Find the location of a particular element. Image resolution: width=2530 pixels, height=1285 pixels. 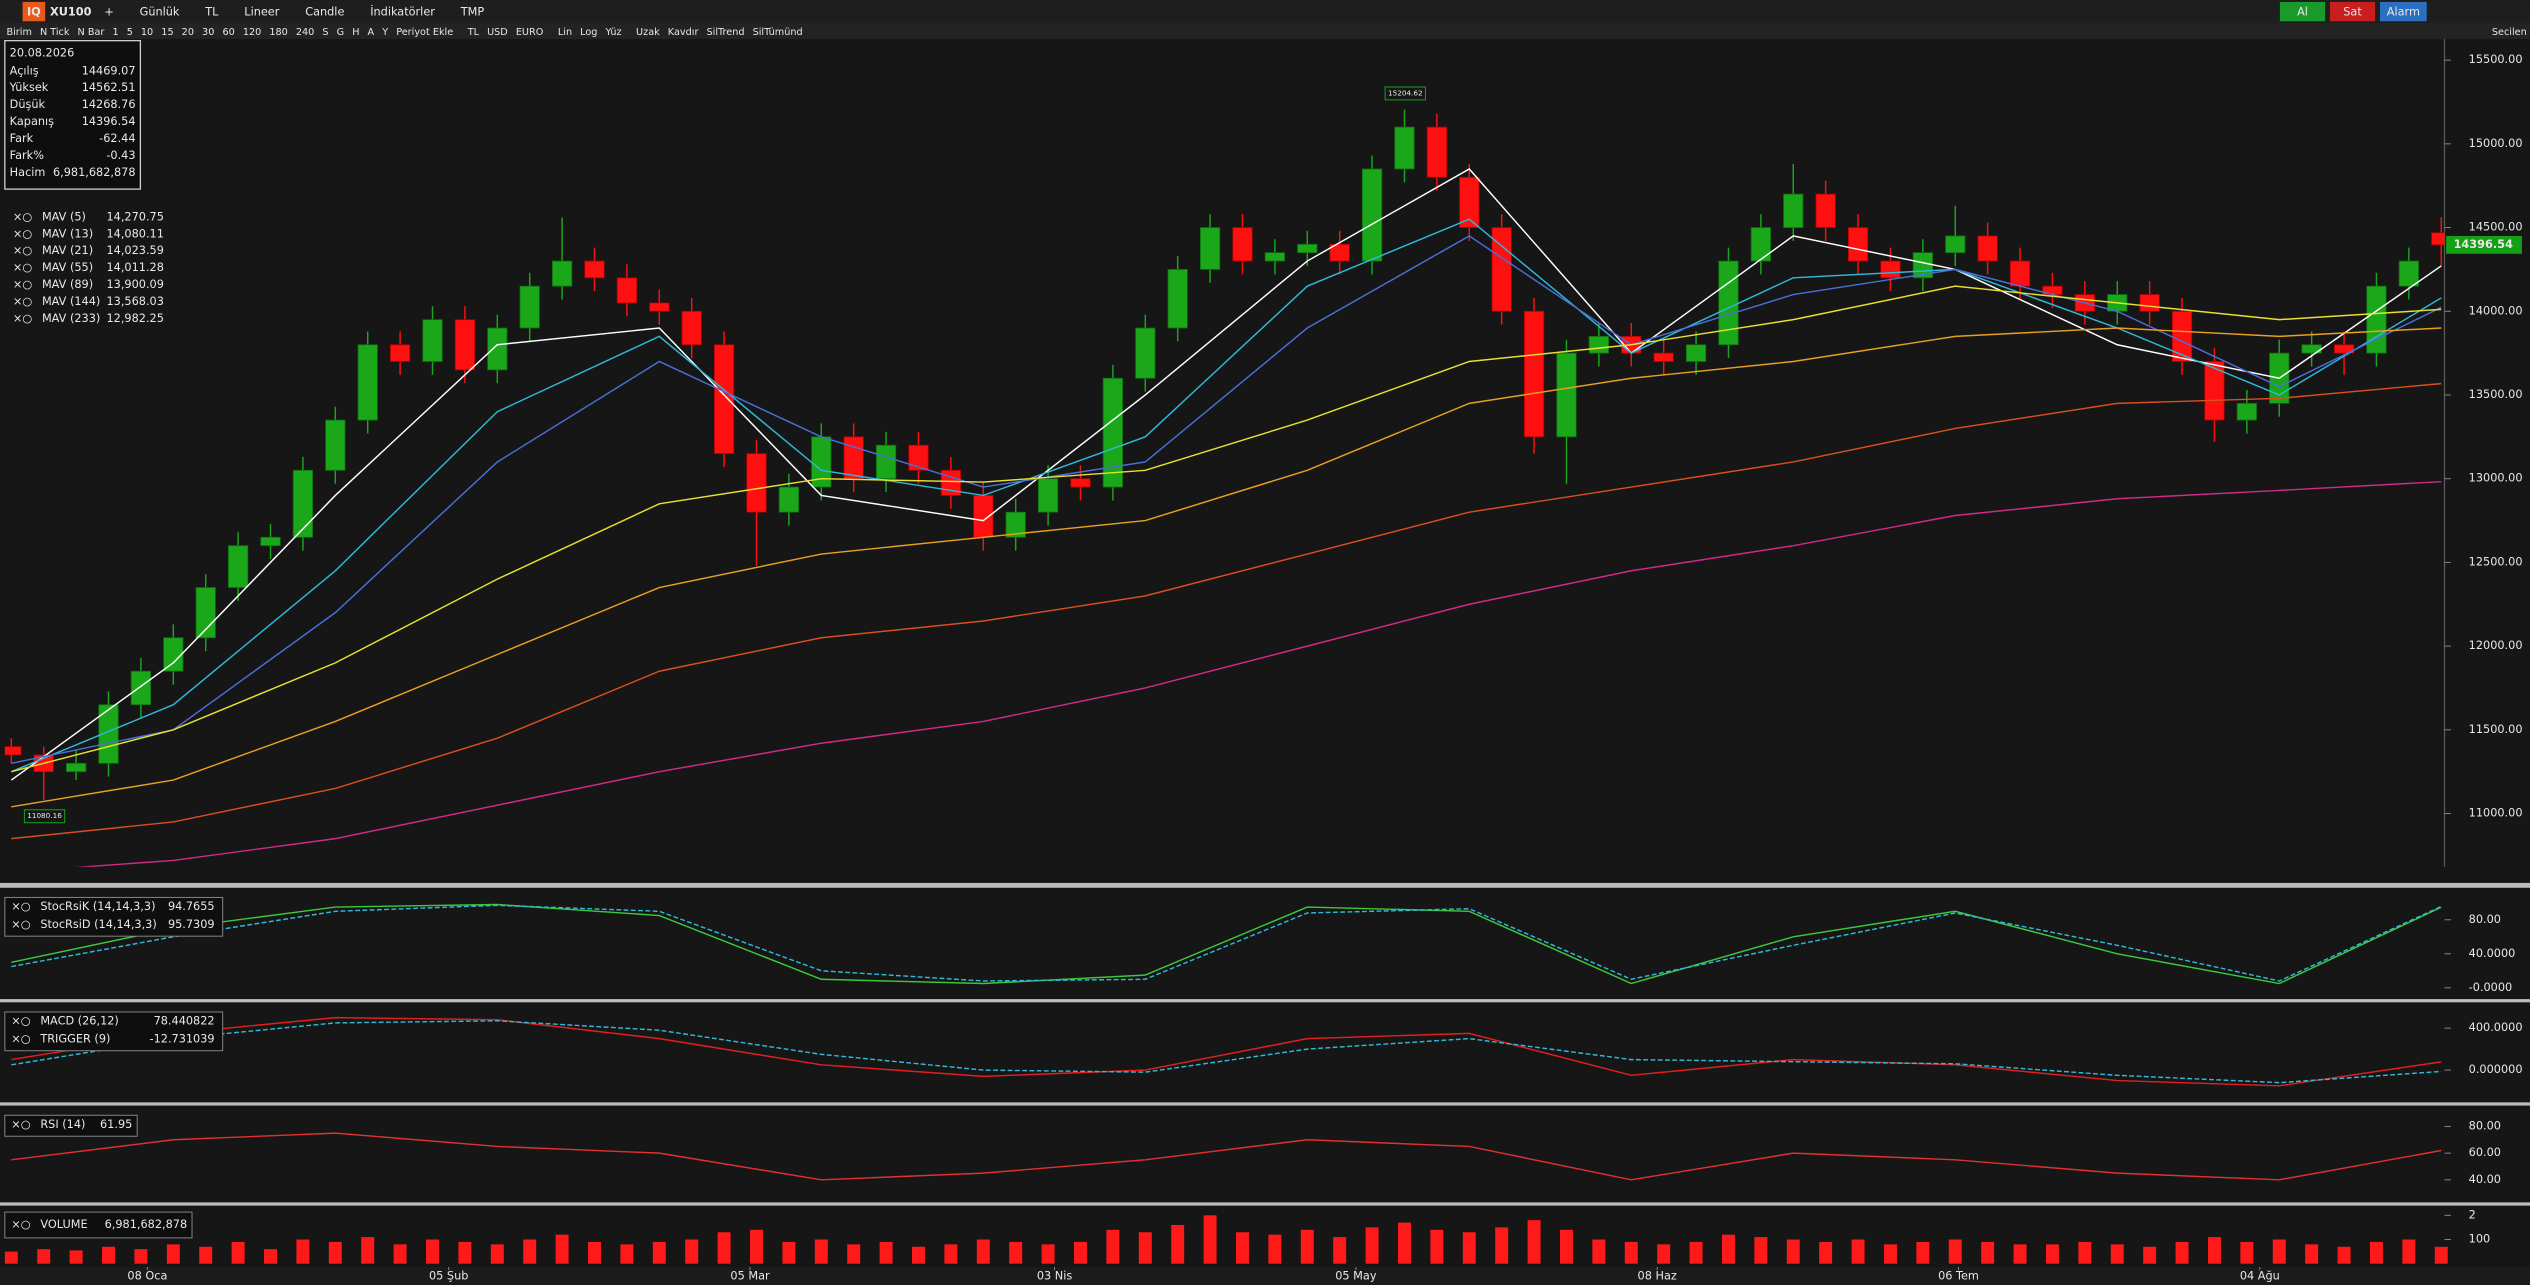

toolbar-item: + is located at coordinates (108, 11).